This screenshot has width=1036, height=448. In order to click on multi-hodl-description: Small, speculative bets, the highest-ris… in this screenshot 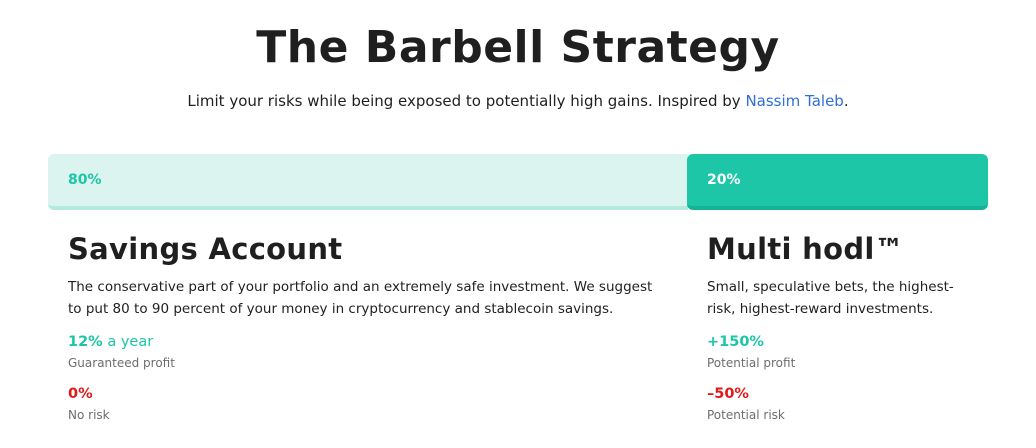, I will do `click(830, 298)`.